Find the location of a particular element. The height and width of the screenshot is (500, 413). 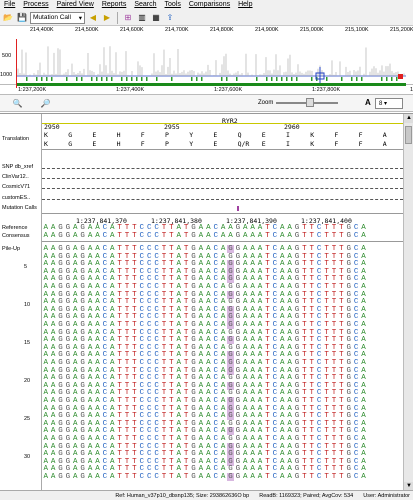

forward-icon: ▶ is located at coordinates (107, 17).